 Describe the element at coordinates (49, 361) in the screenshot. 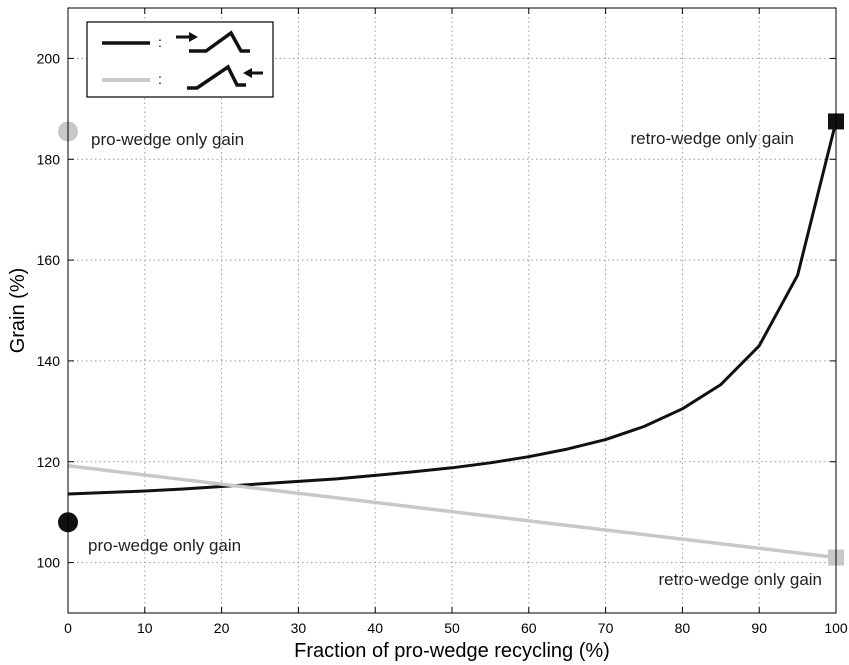

I see `y-tick-label: 140` at that location.